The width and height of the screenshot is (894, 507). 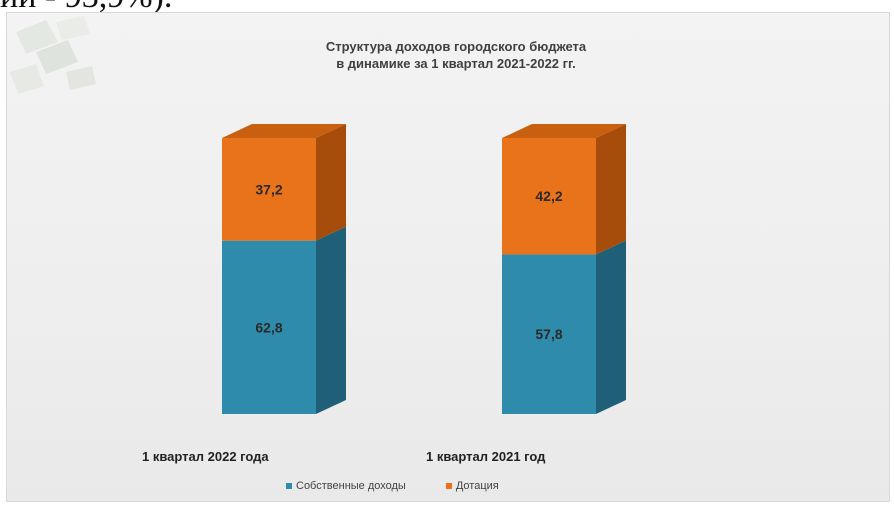 I want to click on legend-item-subsidy: Дотация, so click(x=472, y=486).